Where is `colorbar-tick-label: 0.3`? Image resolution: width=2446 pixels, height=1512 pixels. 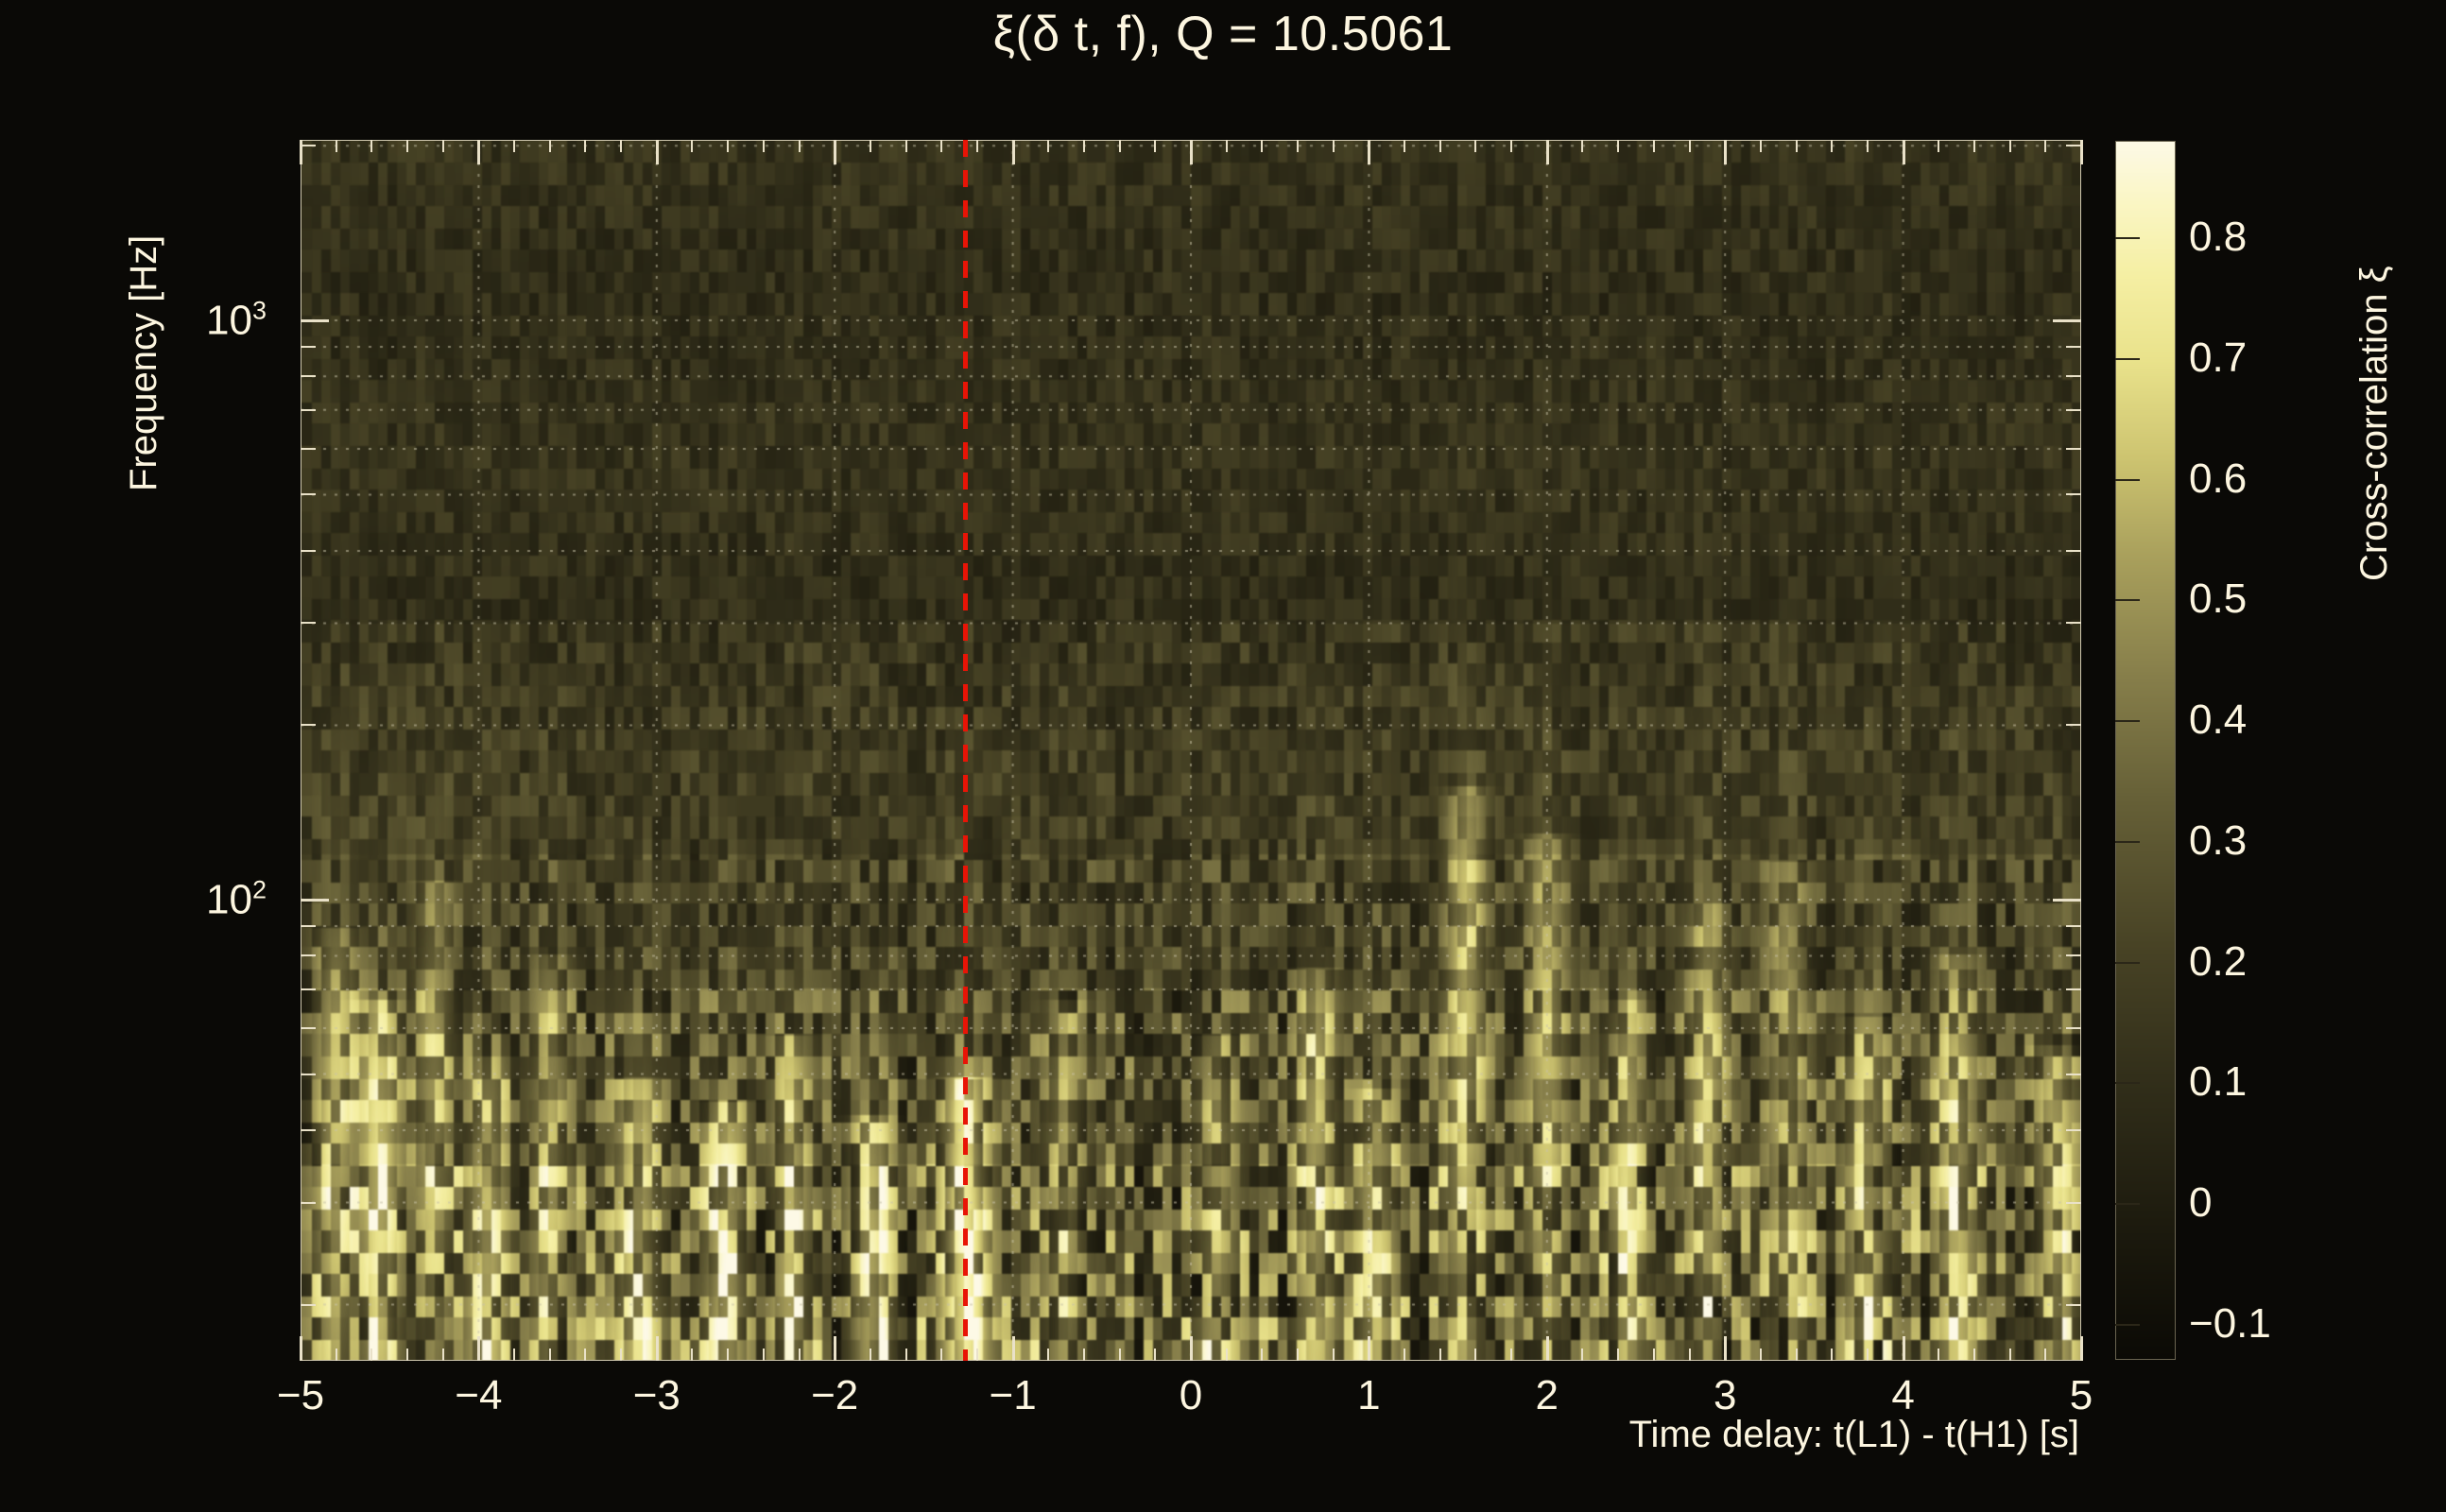
colorbar-tick-label: 0.3 is located at coordinates (2218, 840).